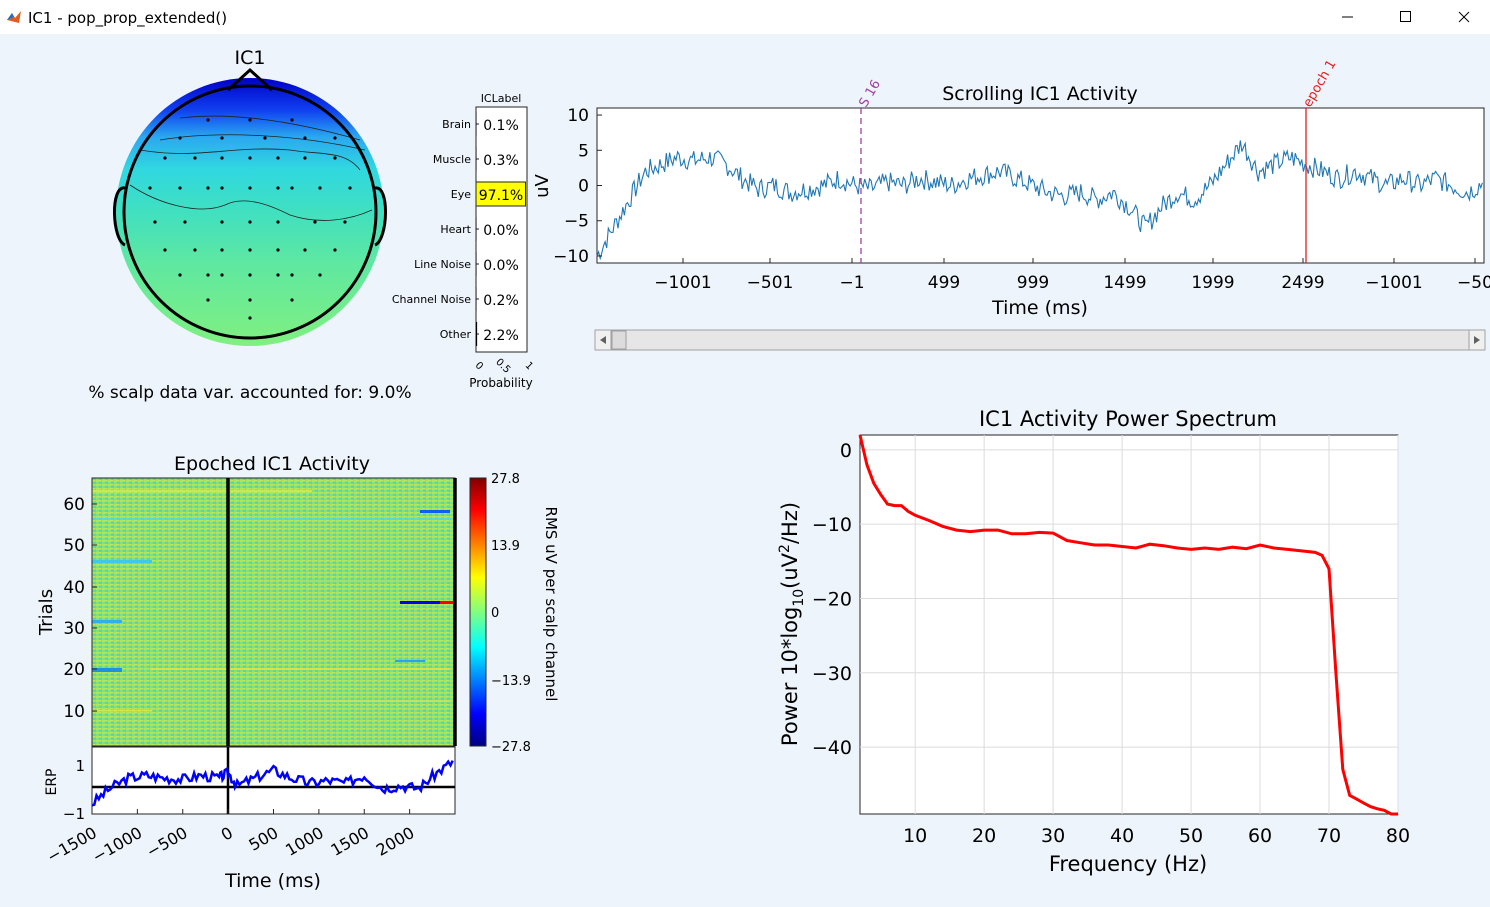 The width and height of the screenshot is (1490, 907). I want to click on arrow-left-icon, so click(603, 340).